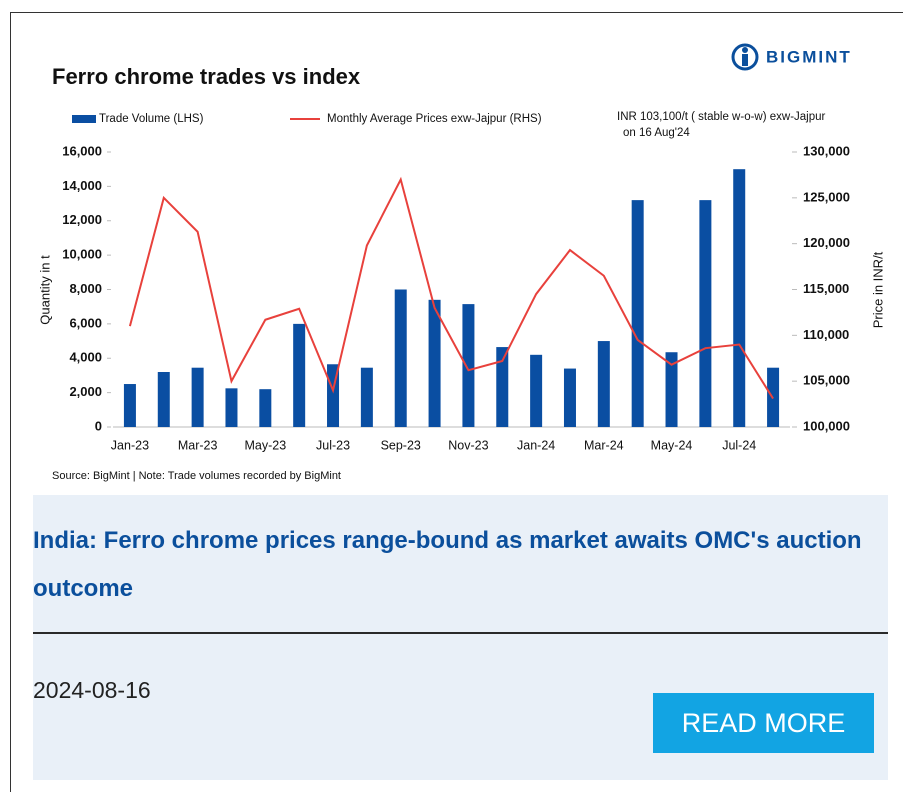 This screenshot has width=904, height=792. Describe the element at coordinates (151, 119) in the screenshot. I see `legend-label: Trade Volume (LHS)` at that location.